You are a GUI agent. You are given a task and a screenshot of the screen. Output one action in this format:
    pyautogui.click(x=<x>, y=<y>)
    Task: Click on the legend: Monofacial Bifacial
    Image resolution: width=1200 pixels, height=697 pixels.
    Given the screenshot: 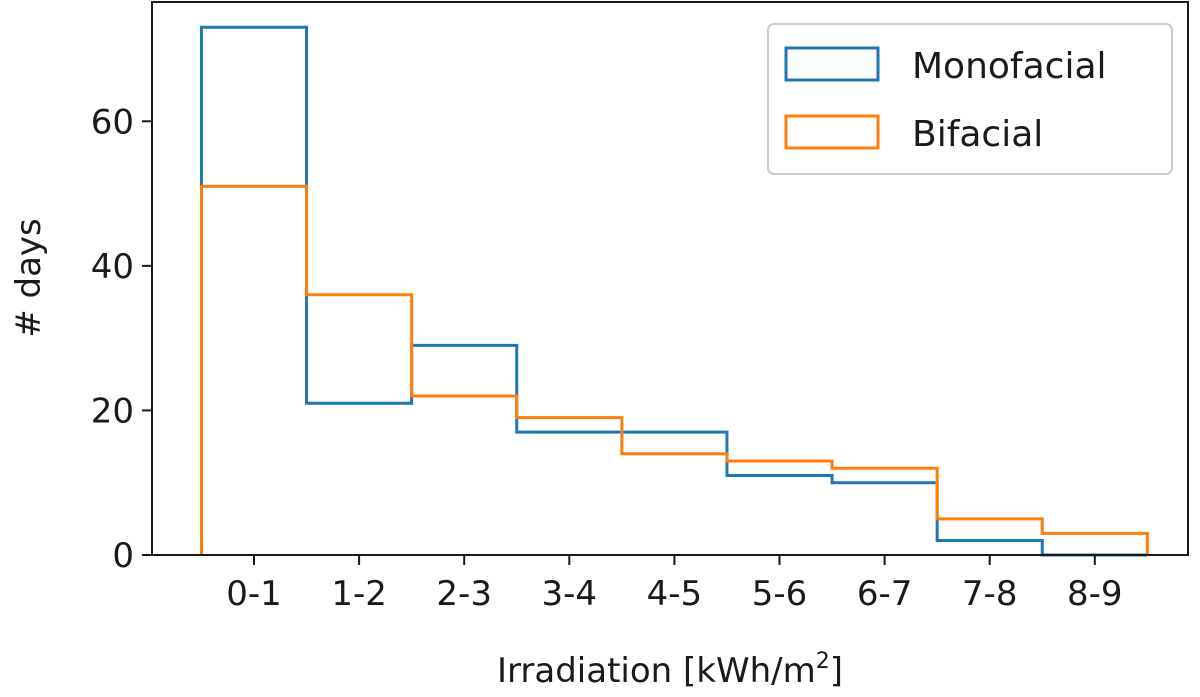 What is the action you would take?
    pyautogui.click(x=970, y=99)
    